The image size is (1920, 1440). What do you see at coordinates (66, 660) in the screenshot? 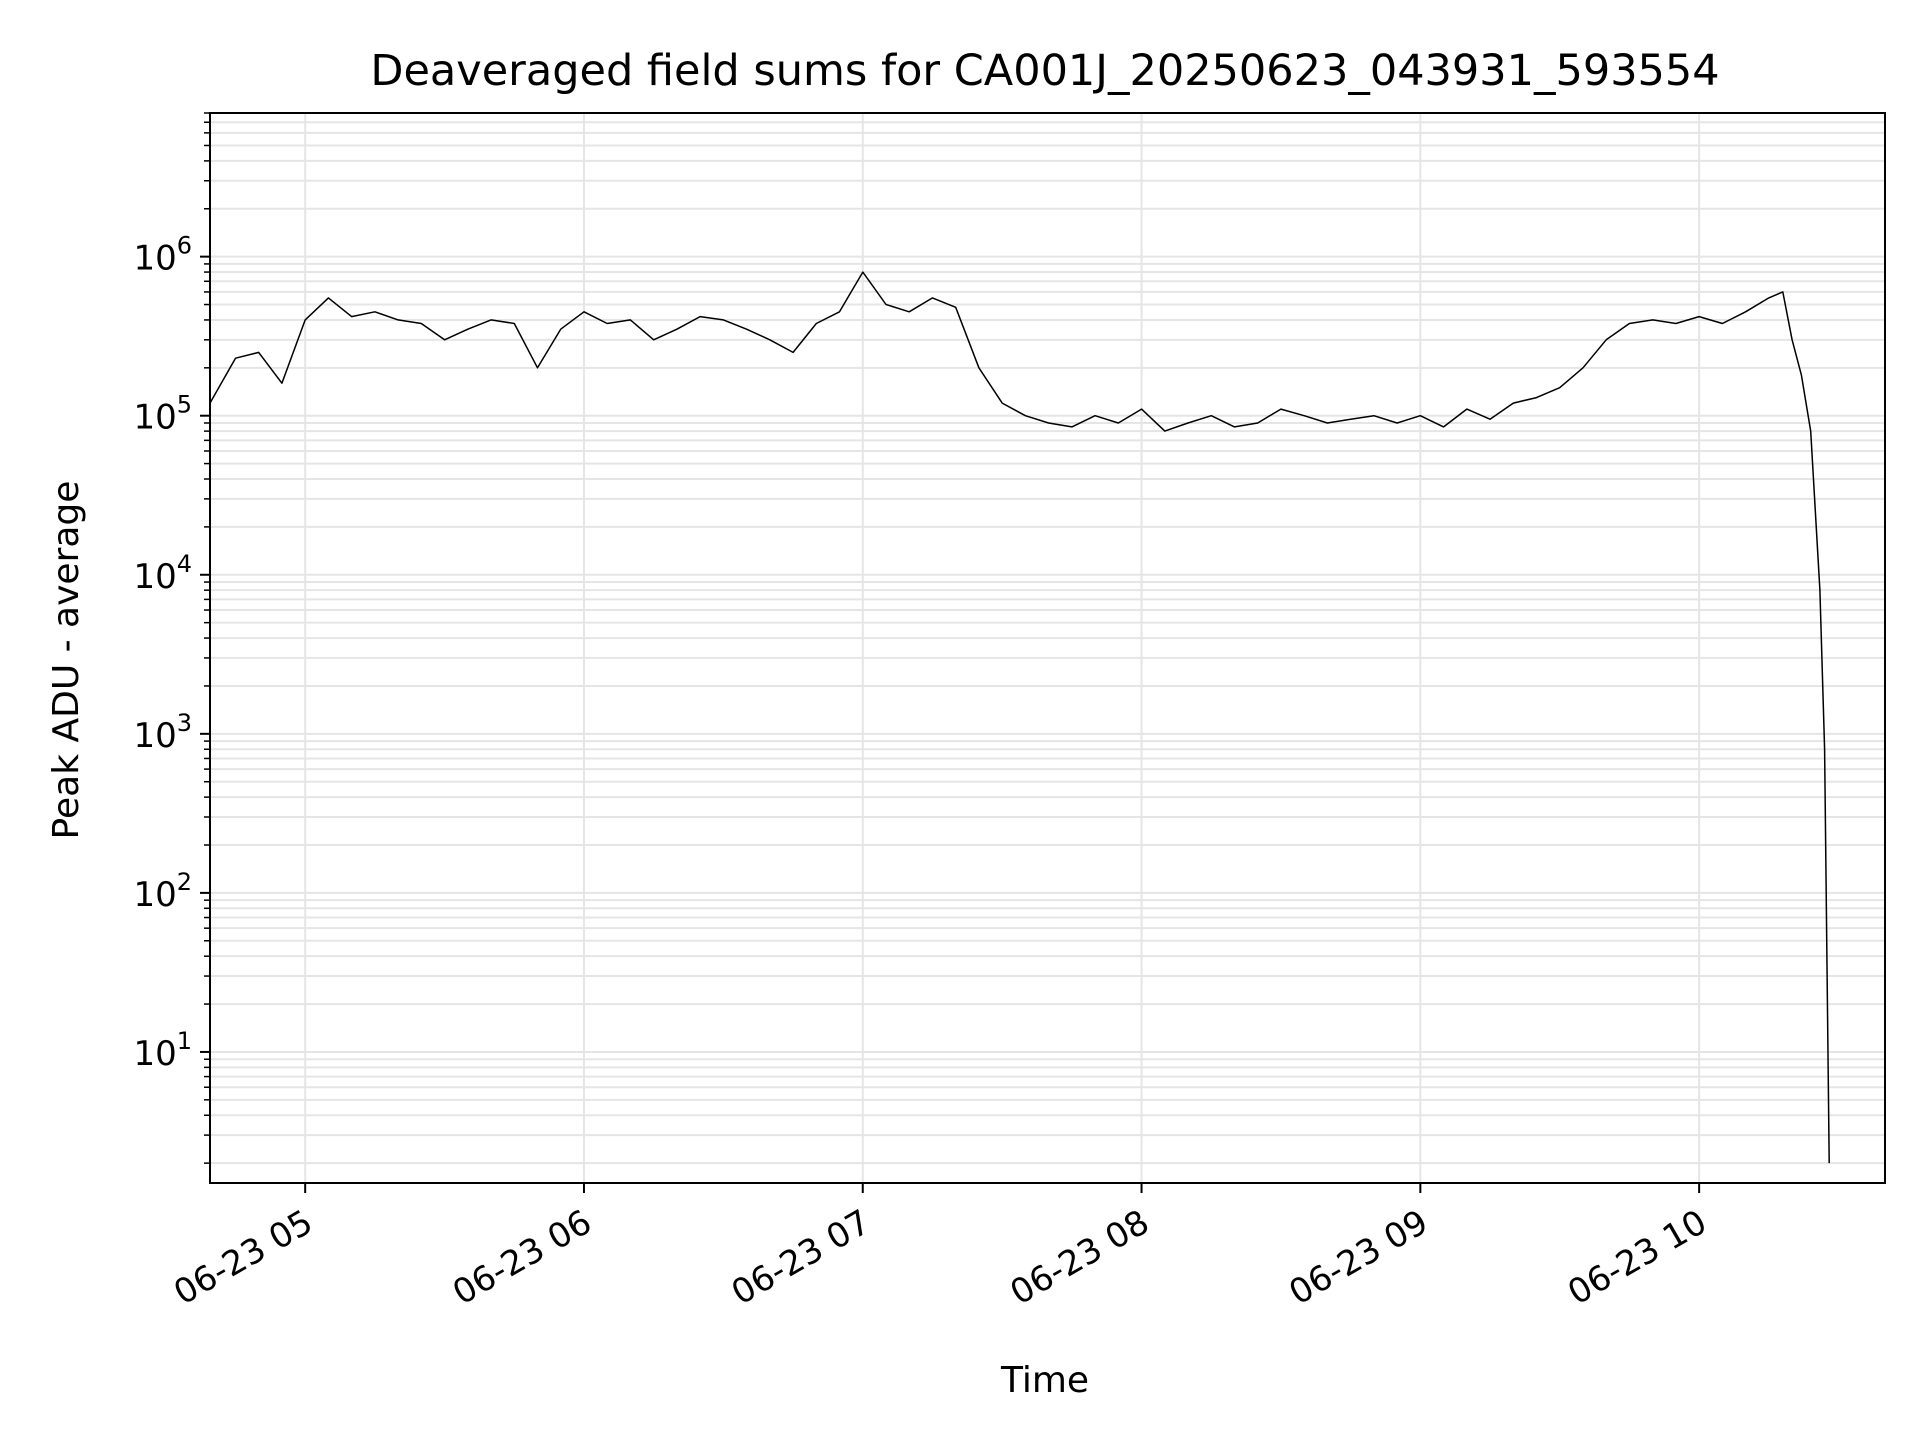
I see `y-axis-label: Peak ADU - average` at bounding box center [66, 660].